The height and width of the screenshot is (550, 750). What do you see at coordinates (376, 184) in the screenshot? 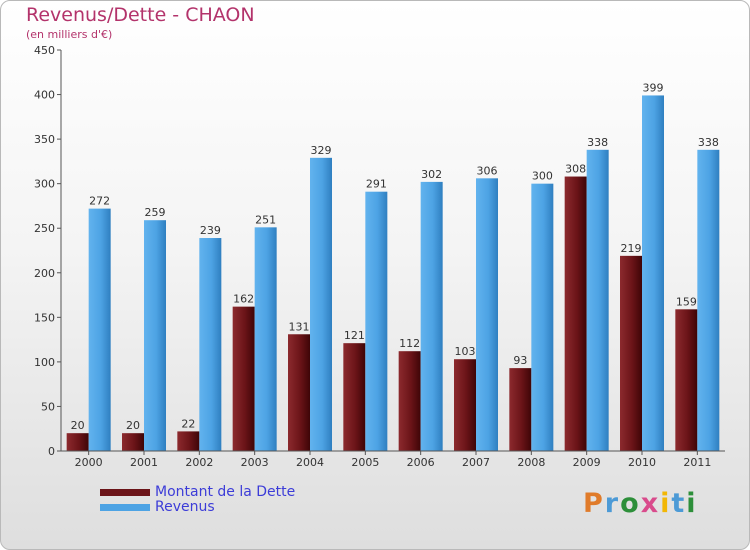
I see `data-label-revenus: 291` at bounding box center [376, 184].